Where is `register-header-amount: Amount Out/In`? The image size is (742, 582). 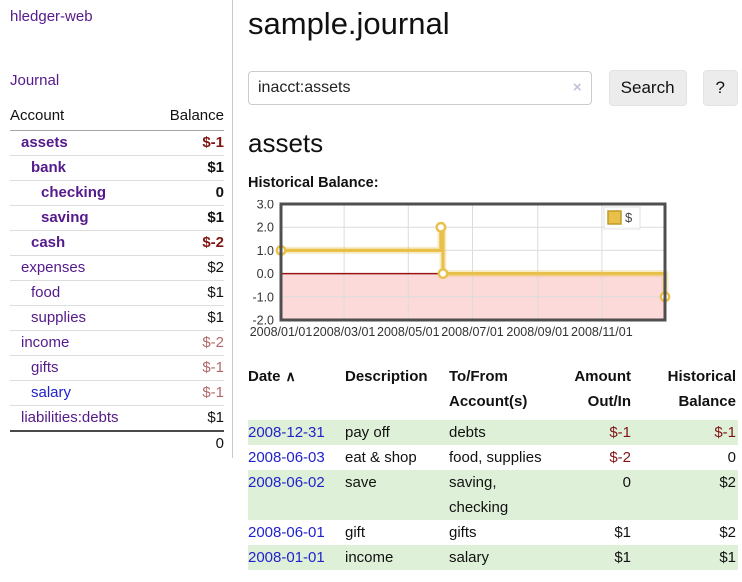 register-header-amount: Amount Out/In is located at coordinates (602, 389).